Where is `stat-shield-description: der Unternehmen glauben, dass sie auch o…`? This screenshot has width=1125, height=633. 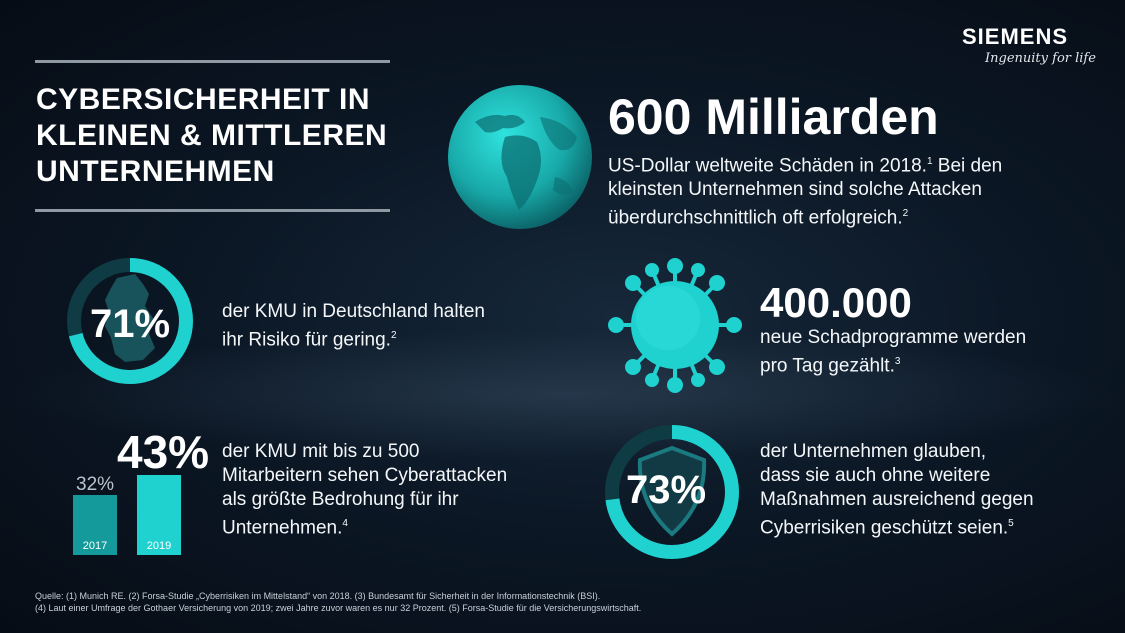 stat-shield-description: der Unternehmen glauben, dass sie auch o… is located at coordinates (897, 490).